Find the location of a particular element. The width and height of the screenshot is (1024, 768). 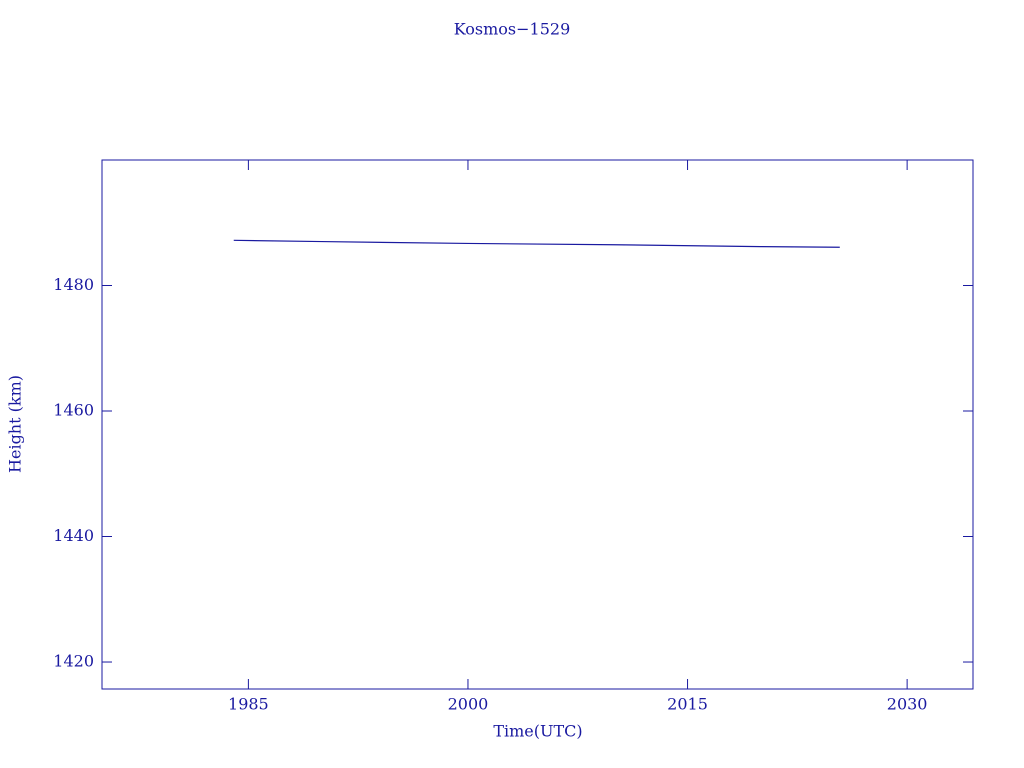

chart-title: Kosmos−1529 is located at coordinates (512, 29).